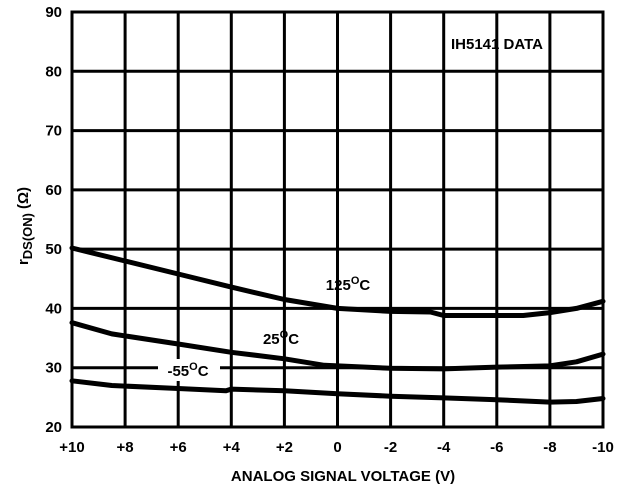  What do you see at coordinates (343, 476) in the screenshot?
I see `x-axis-title: ANALOG SIGNAL VOLTAGE (V)` at bounding box center [343, 476].